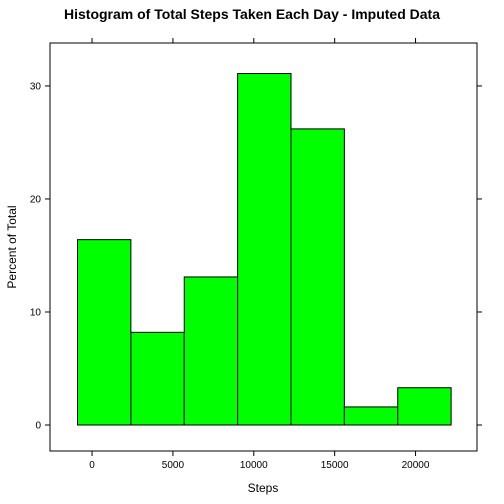  I want to click on y-tick-label: 0, so click(38, 426).